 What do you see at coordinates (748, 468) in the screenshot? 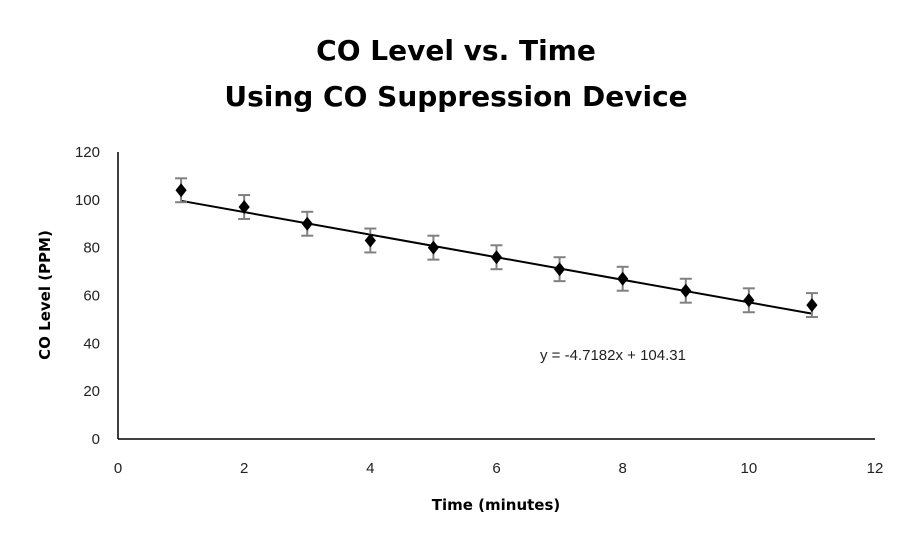
I see `x-tick-label: 10` at bounding box center [748, 468].